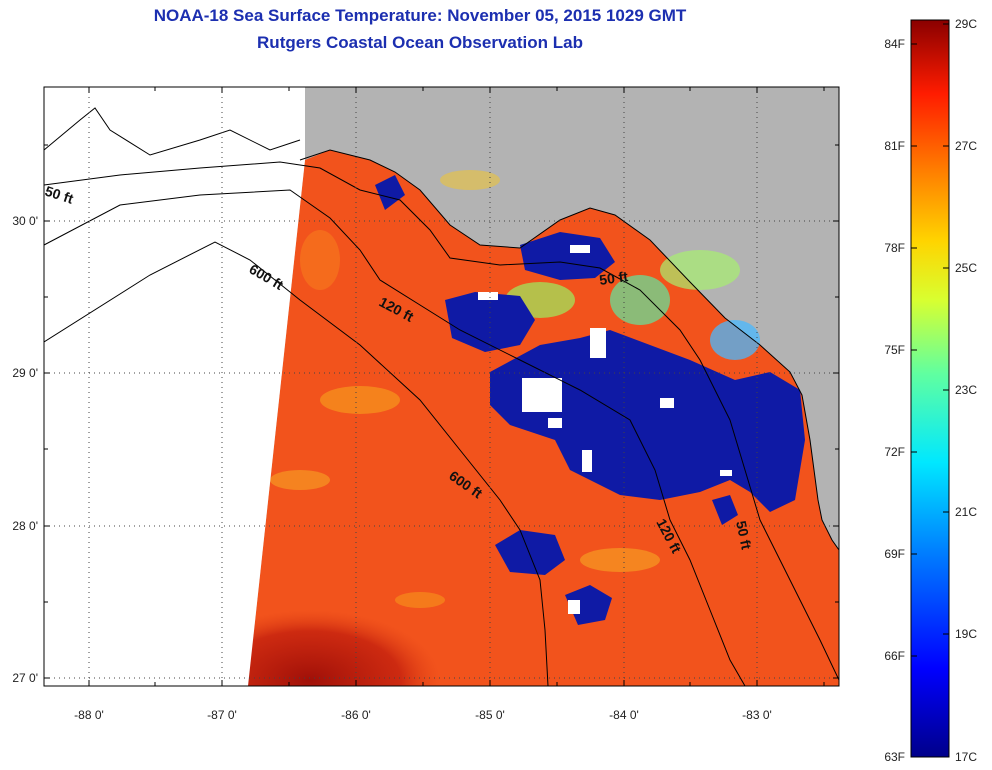 The image size is (992, 770). Describe the element at coordinates (894, 554) in the screenshot. I see `colorbar-f-label: 69F` at that location.